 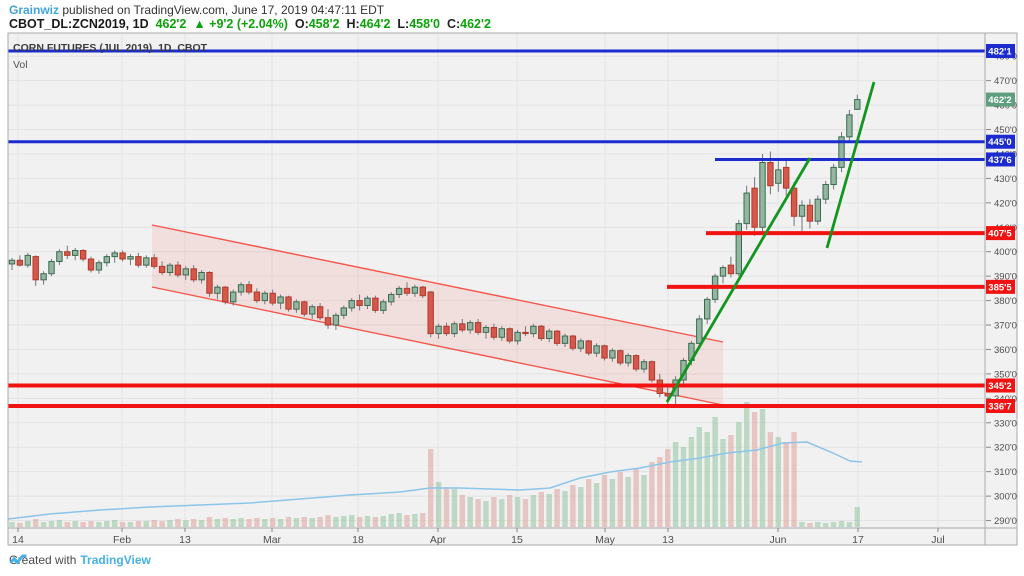 What do you see at coordinates (375, 24) in the screenshot?
I see `high-value: 464'2` at bounding box center [375, 24].